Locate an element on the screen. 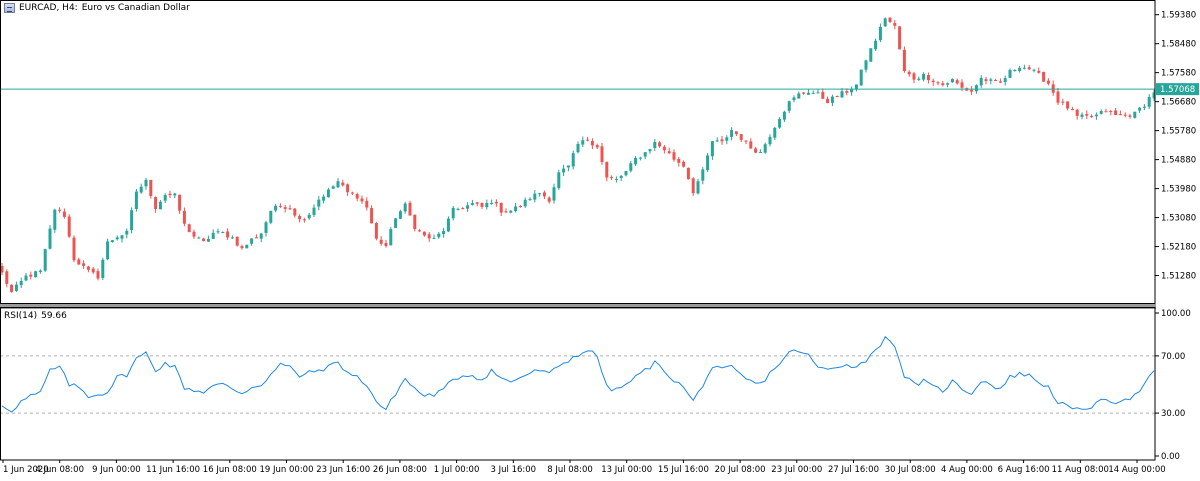 This screenshot has width=1200, height=481. price-tick-label: 1.52180 is located at coordinates (1178, 248).